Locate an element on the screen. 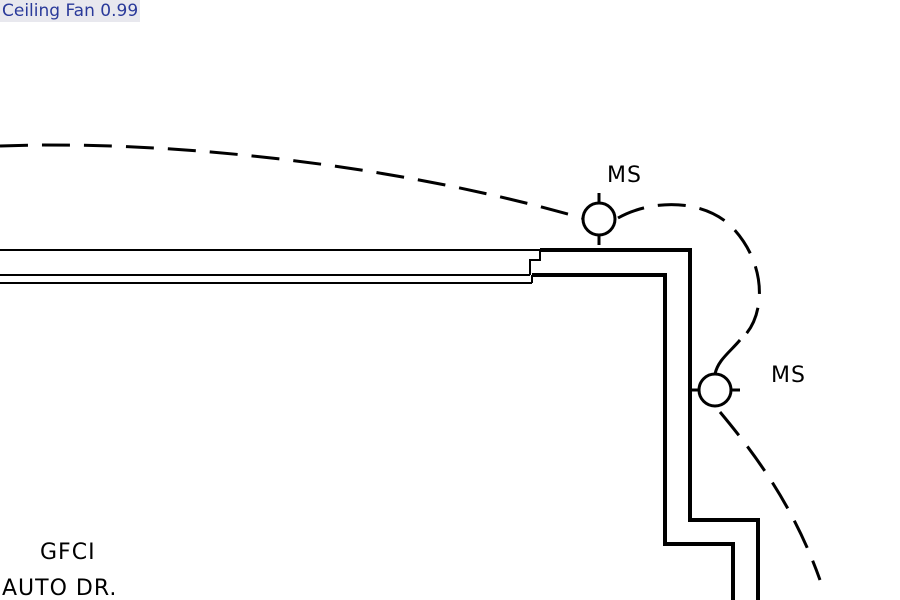 Image resolution: width=900 pixels, height=600 pixels. circuit-wire-switch-connector is located at coordinates (727, 357).